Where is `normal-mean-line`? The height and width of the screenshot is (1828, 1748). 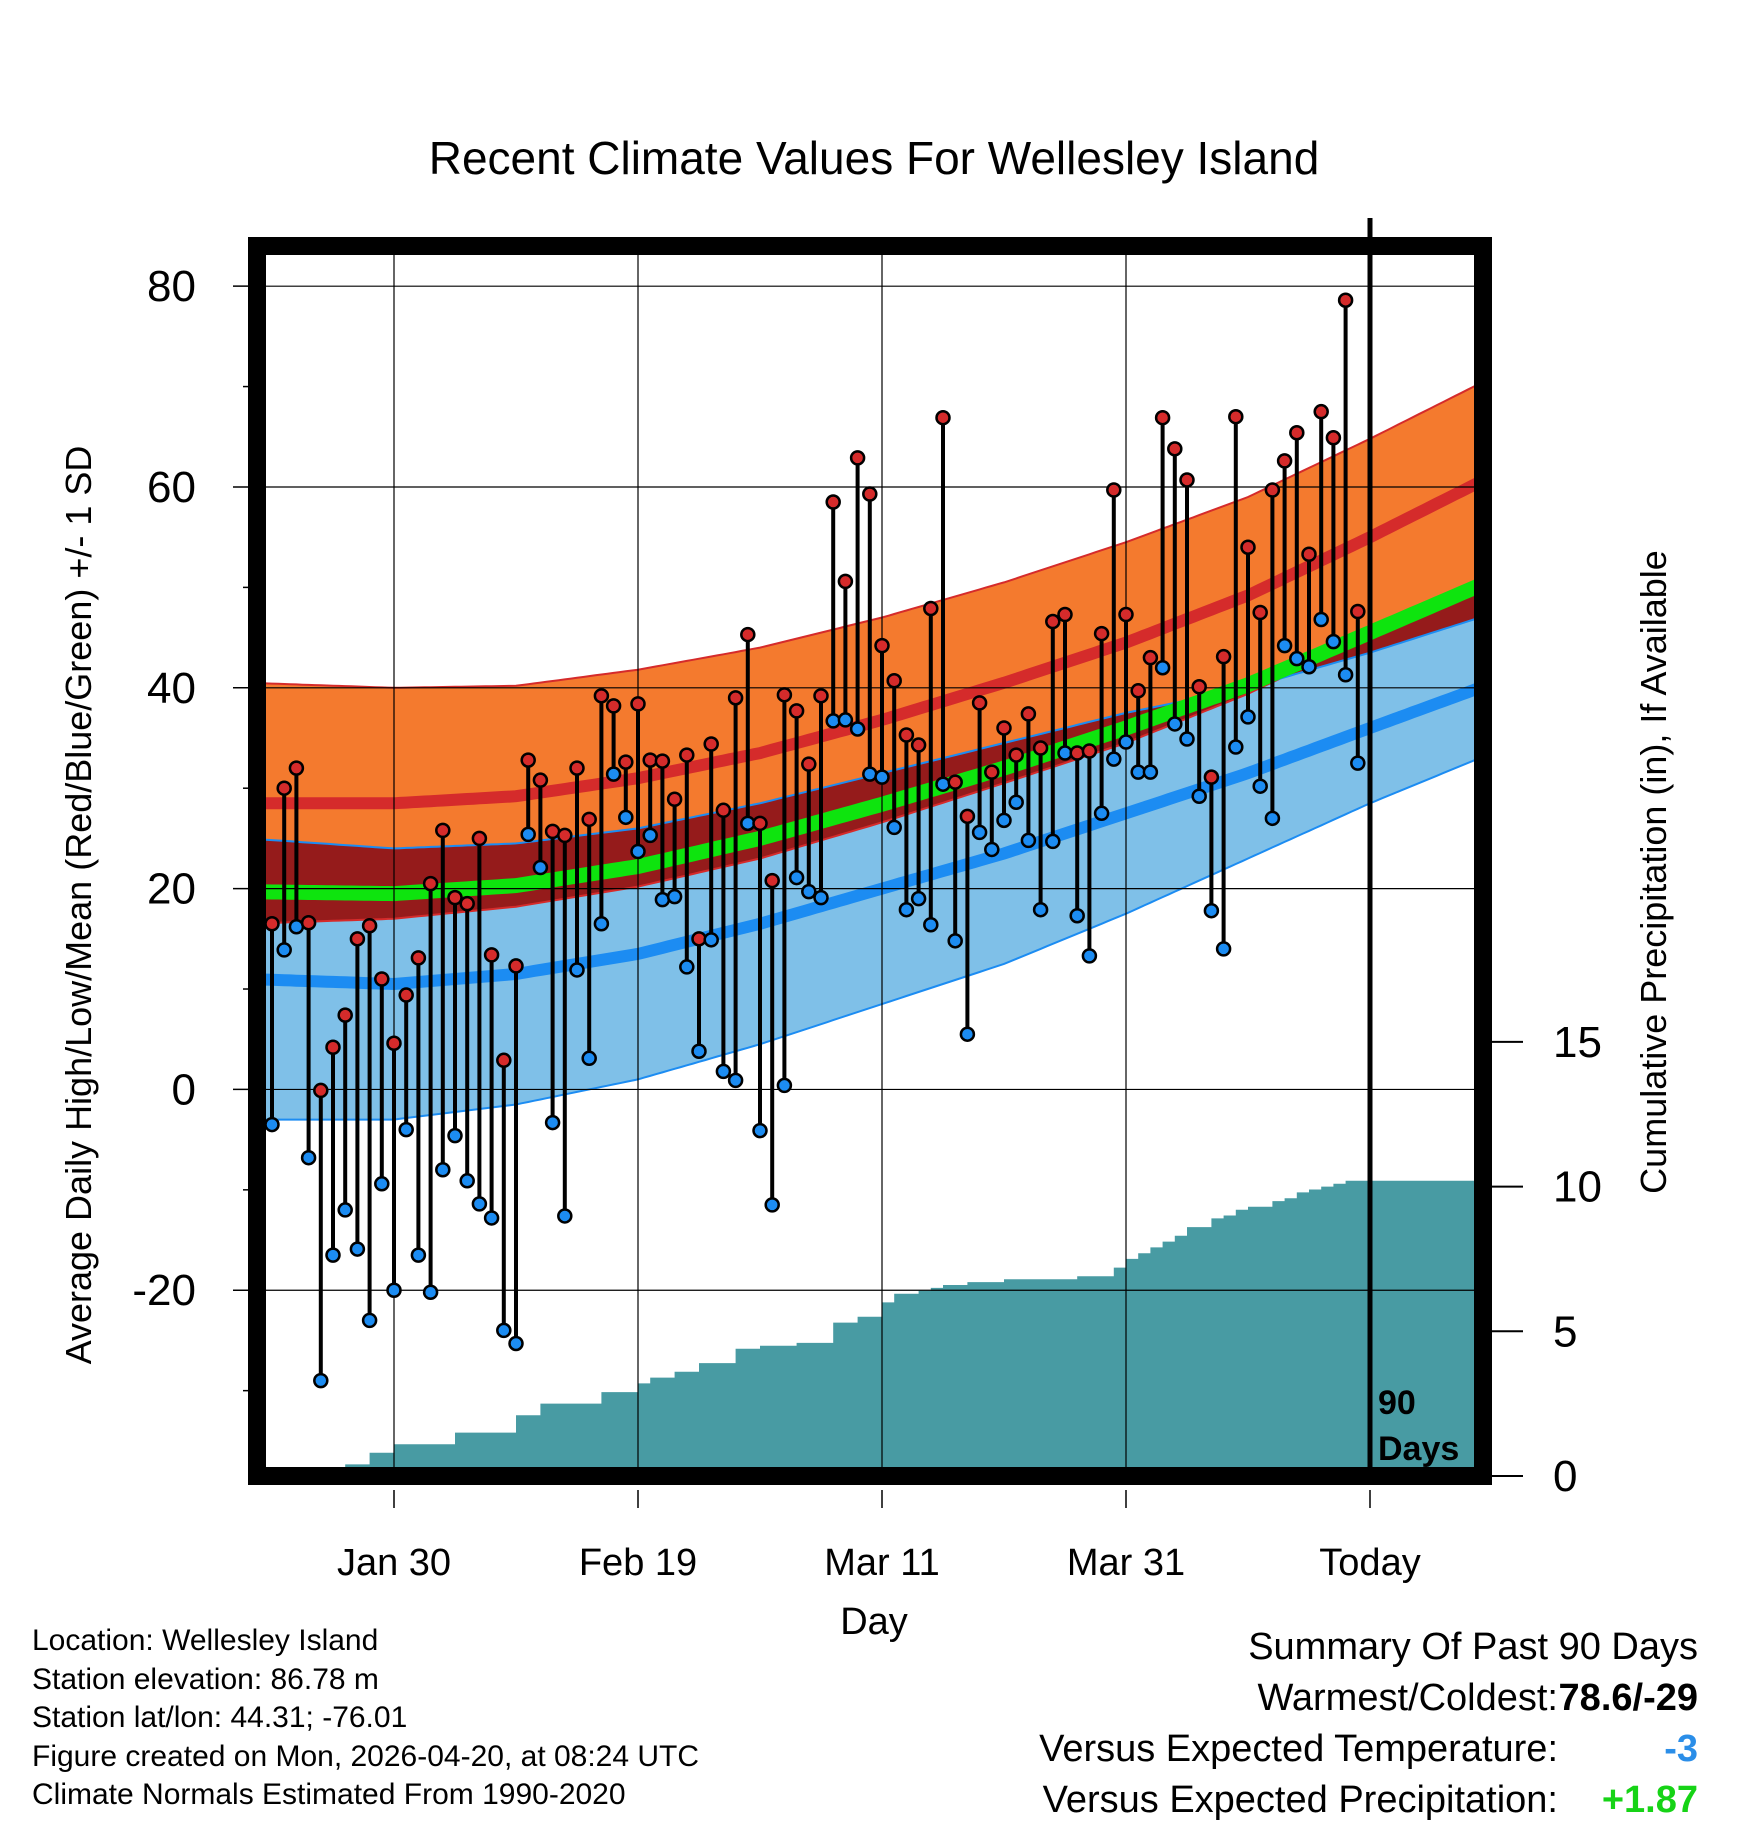
normal-mean-line is located at coordinates (870, 740).